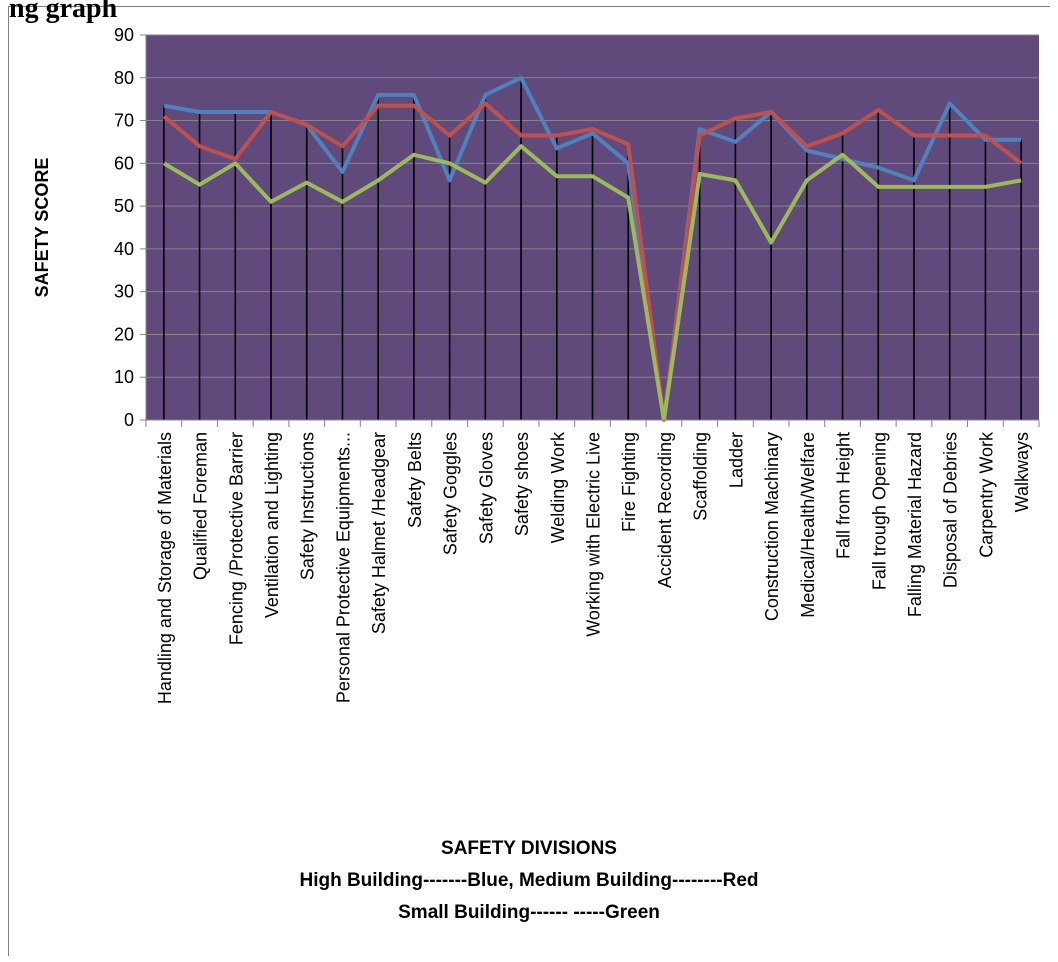 This screenshot has height=962, width=1058. Describe the element at coordinates (451, 493) in the screenshot. I see `x-category-label-8: Safety Goggles` at that location.